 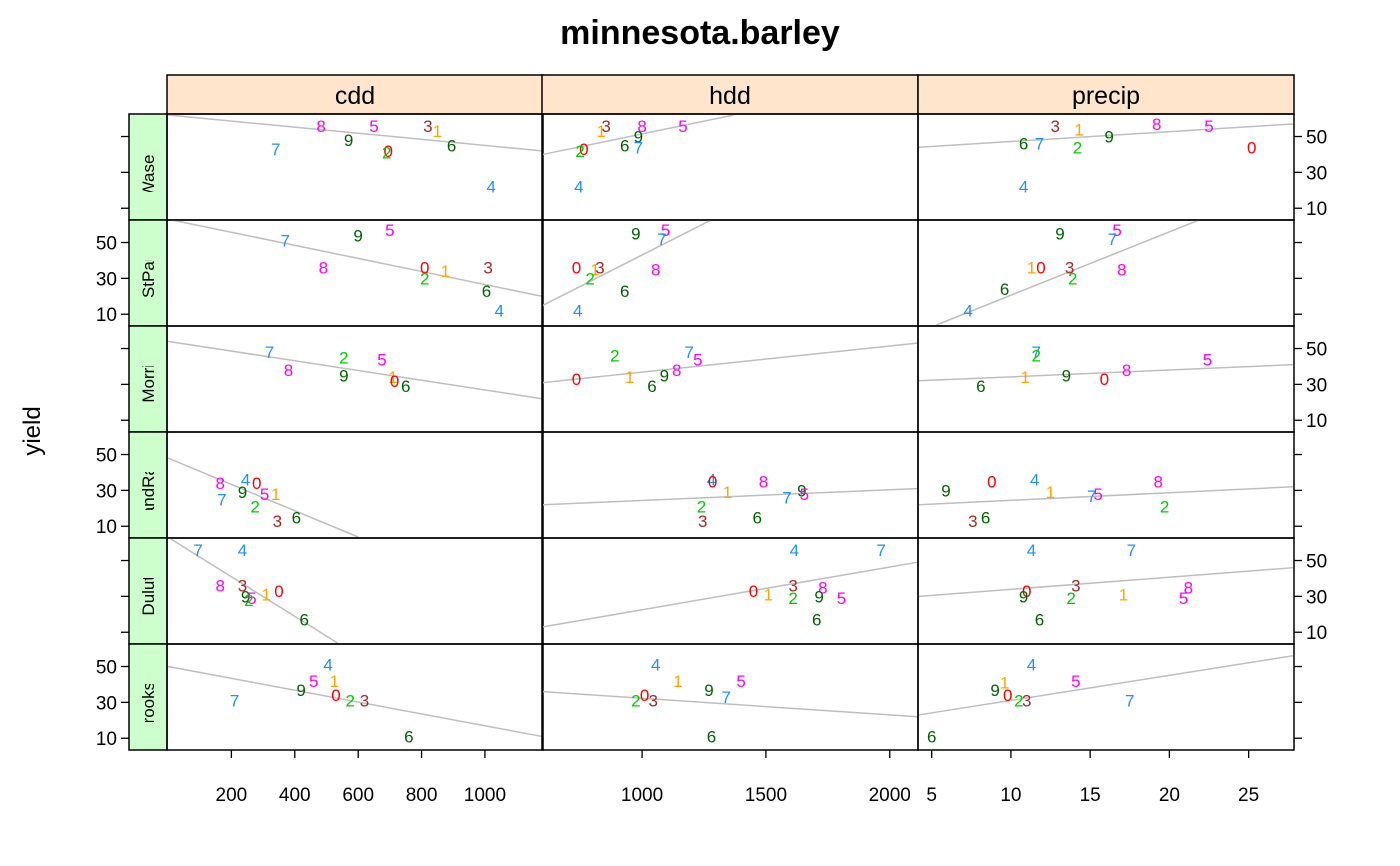 What do you see at coordinates (627, 270) in the screenshot?
I see `panel-stpaul-hdd: 9 57 0 13 8 2 6 4` at bounding box center [627, 270].